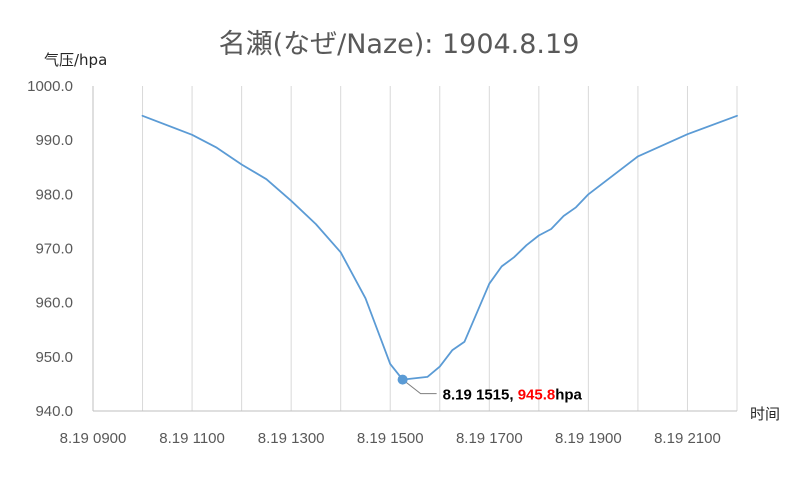 The width and height of the screenshot is (798, 477). What do you see at coordinates (54, 411) in the screenshot?
I see `y-tick-label: 940.0` at bounding box center [54, 411].